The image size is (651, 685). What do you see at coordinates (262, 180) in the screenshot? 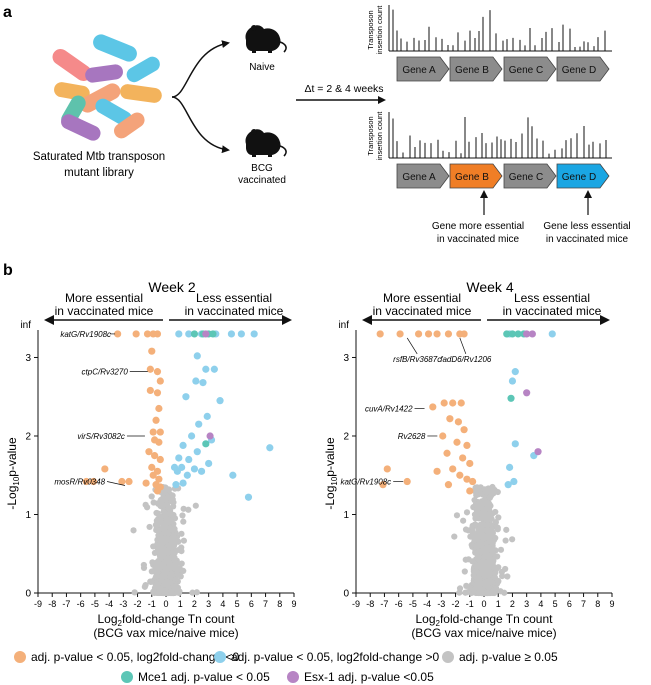
I see `mouse-vaccinated-label-line2: vaccinated` at bounding box center [262, 180].